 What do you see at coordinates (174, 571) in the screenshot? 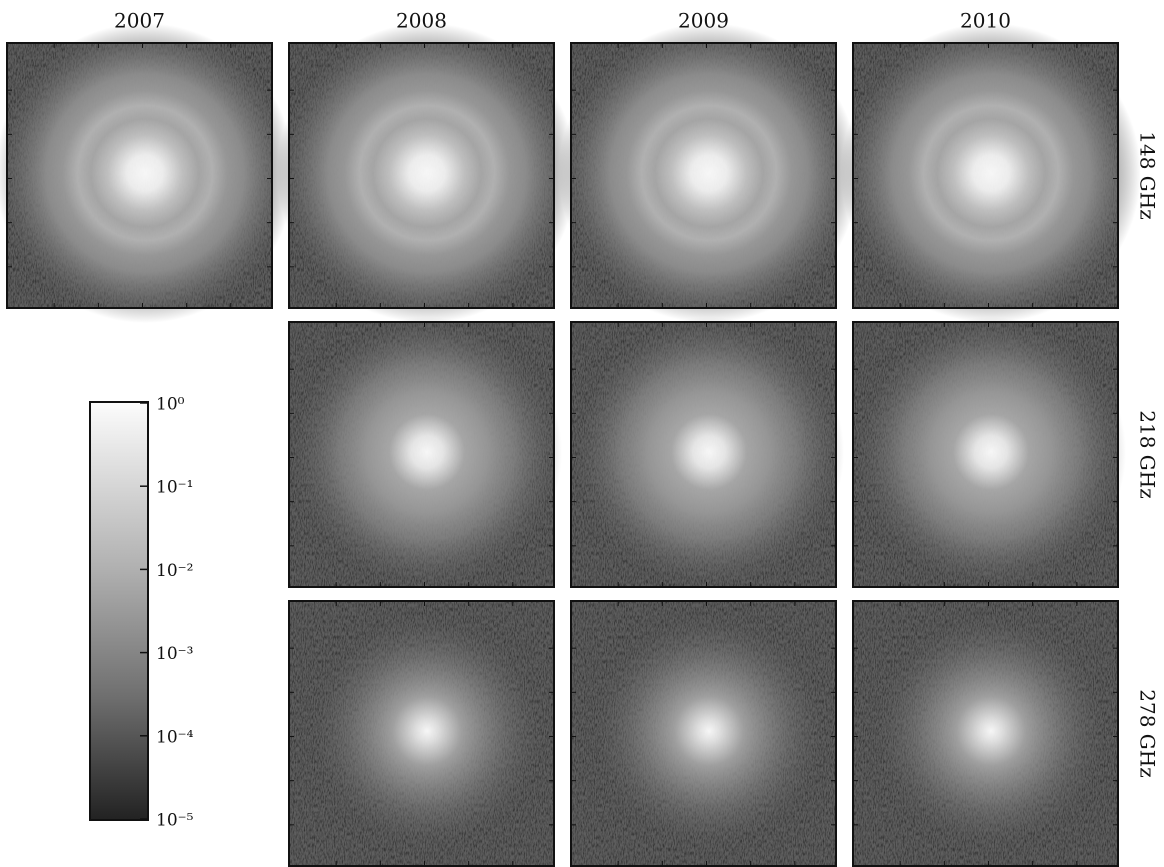
I see `colorbar-tick-label: 10⁻²` at bounding box center [174, 571].